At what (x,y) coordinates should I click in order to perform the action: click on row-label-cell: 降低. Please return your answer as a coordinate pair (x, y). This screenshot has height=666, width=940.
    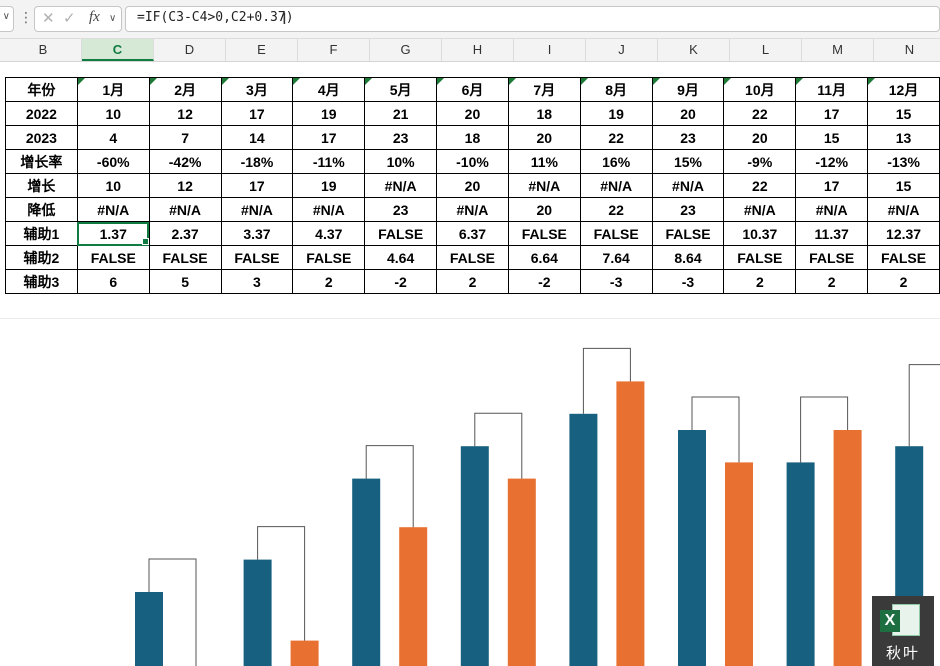
    Looking at the image, I should click on (41, 209).